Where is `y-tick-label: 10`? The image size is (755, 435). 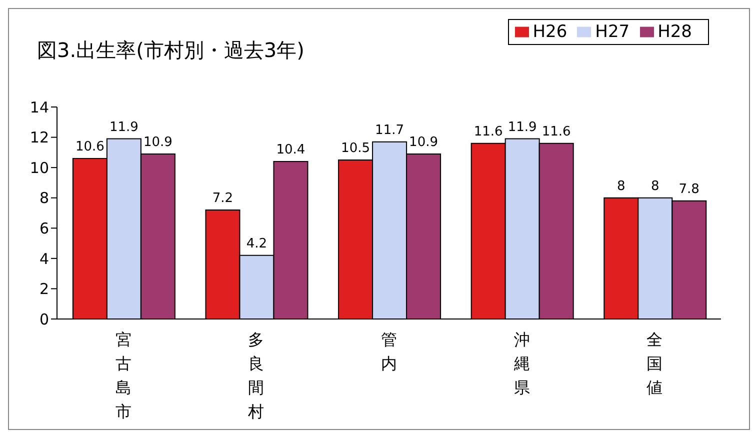
y-tick-label: 10 is located at coordinates (39, 167).